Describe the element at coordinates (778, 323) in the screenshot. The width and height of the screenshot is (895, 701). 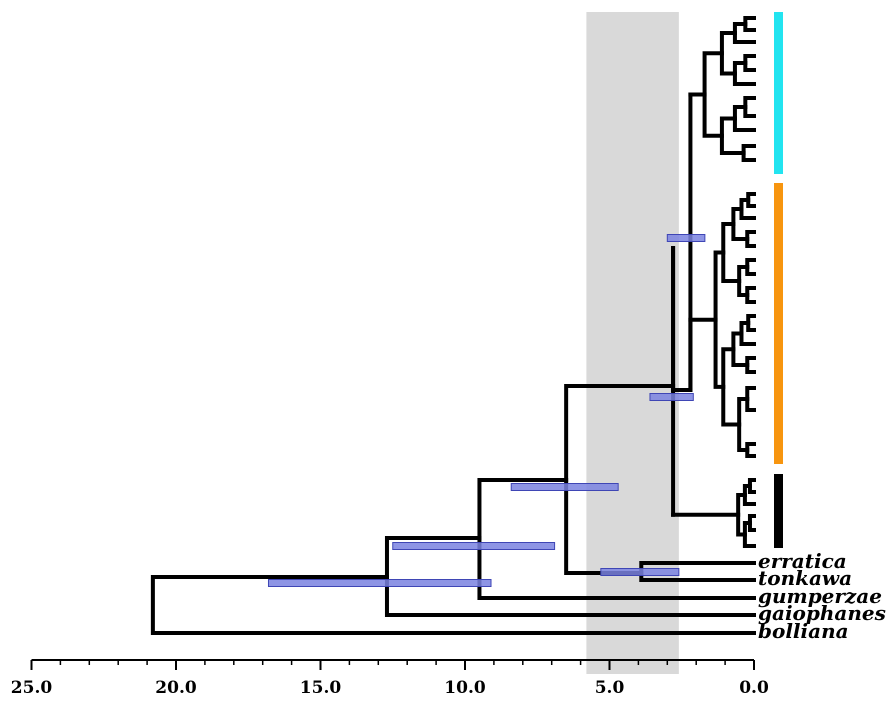
I see `clade-bar-orange` at that location.